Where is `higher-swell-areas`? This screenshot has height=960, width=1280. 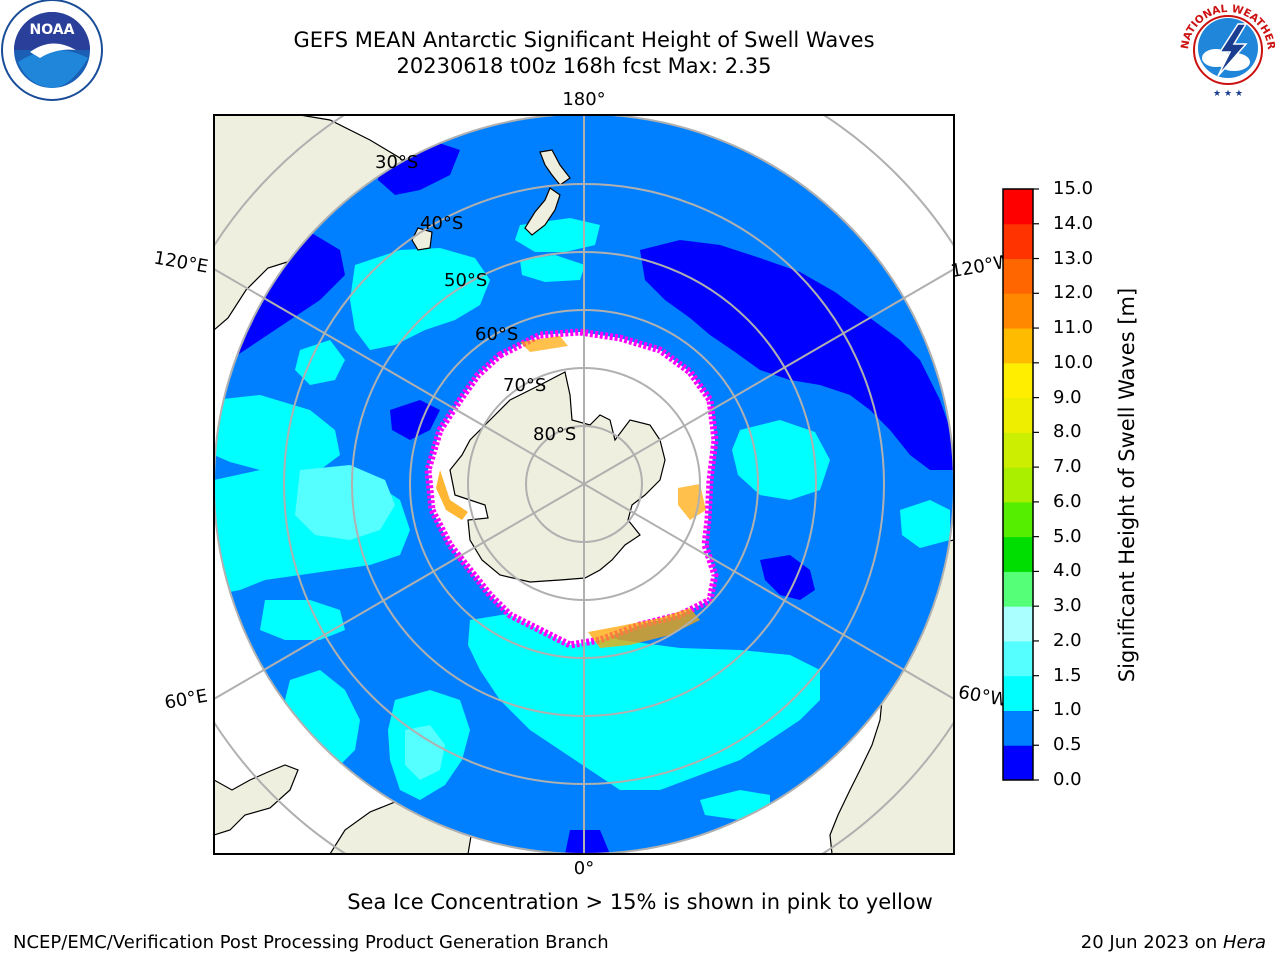
higher-swell-areas is located at coordinates (370, 622).